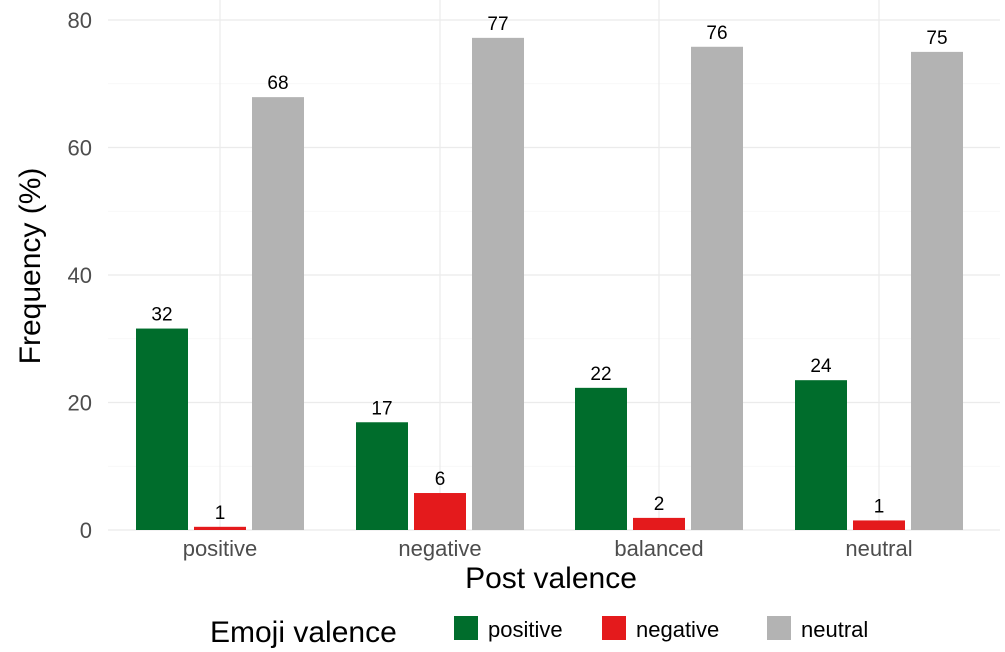  What do you see at coordinates (382, 476) in the screenshot?
I see `bar-negative-positive` at bounding box center [382, 476].